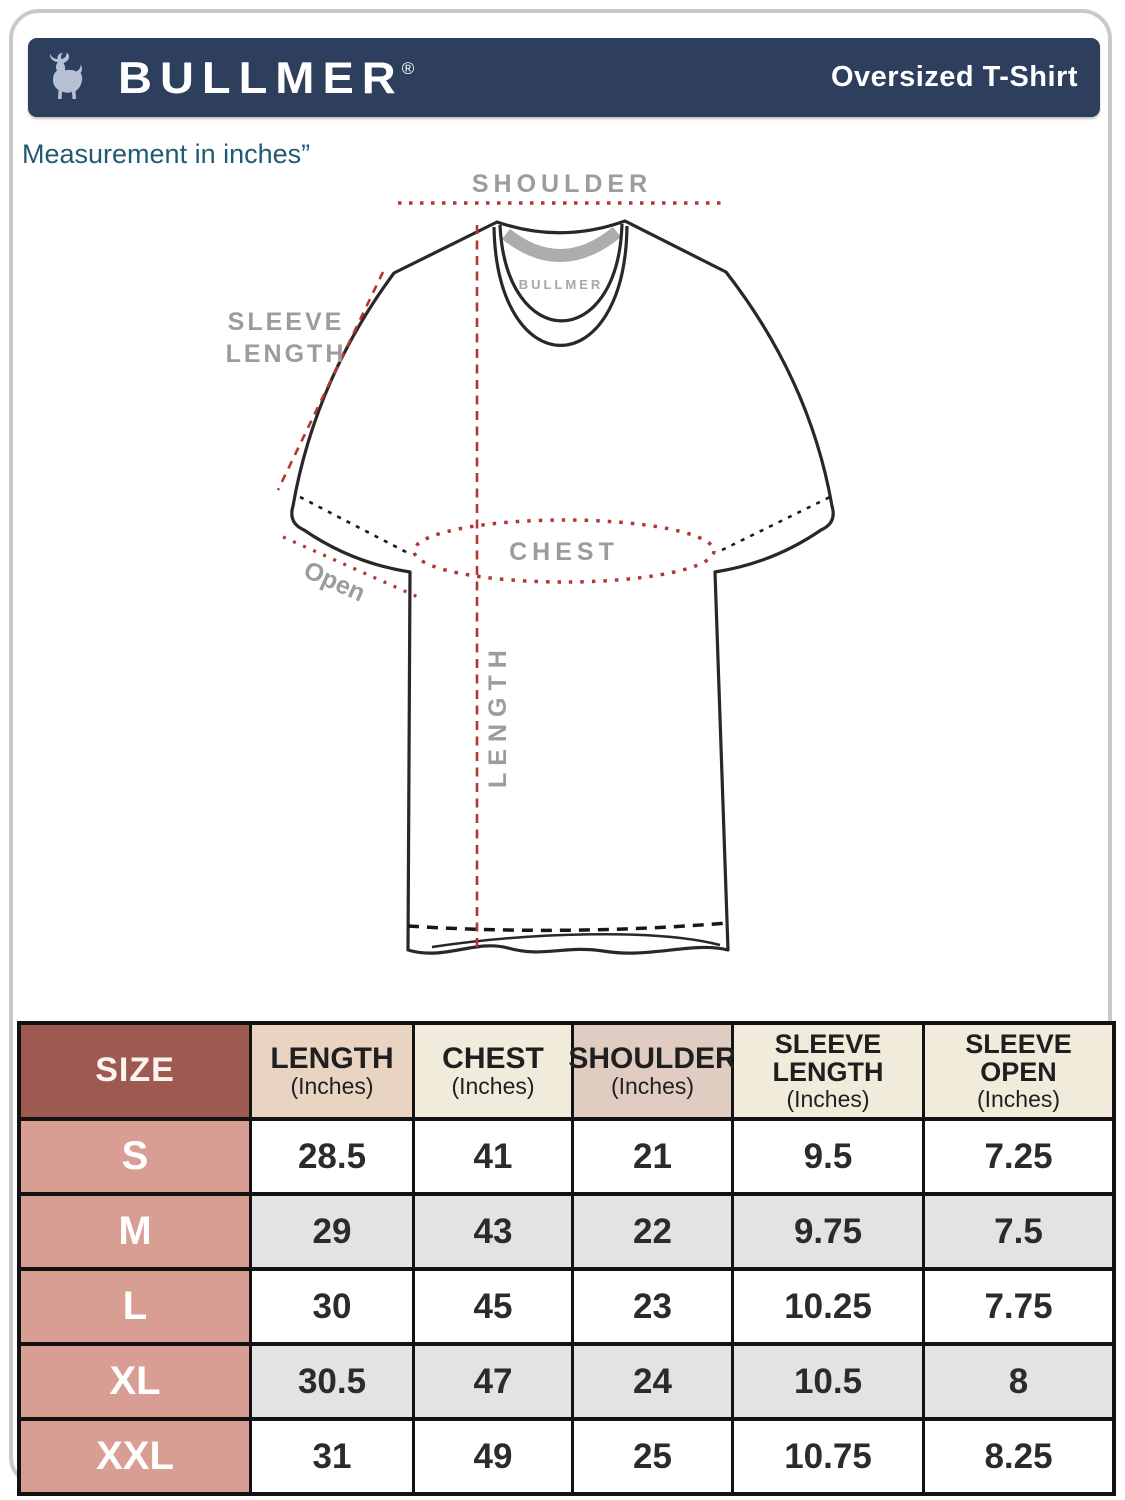 The height and width of the screenshot is (1500, 1125). Describe the element at coordinates (954, 77) in the screenshot. I see `product-title: Oversized T-Shirt` at that location.